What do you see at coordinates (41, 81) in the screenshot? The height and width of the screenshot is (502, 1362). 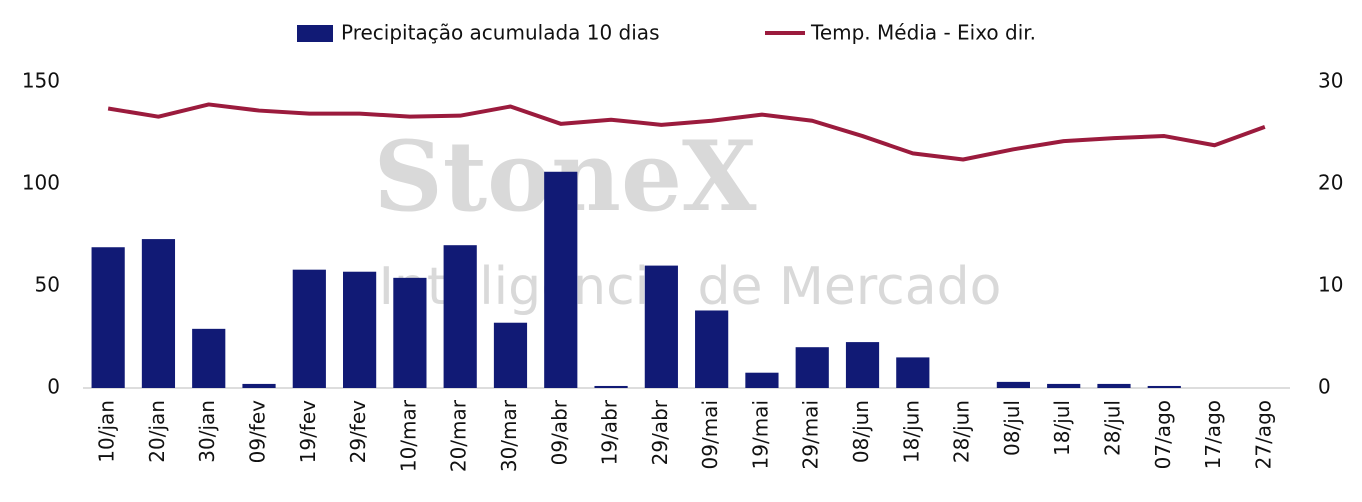 I see `y-tick-label: 150` at bounding box center [41, 81].